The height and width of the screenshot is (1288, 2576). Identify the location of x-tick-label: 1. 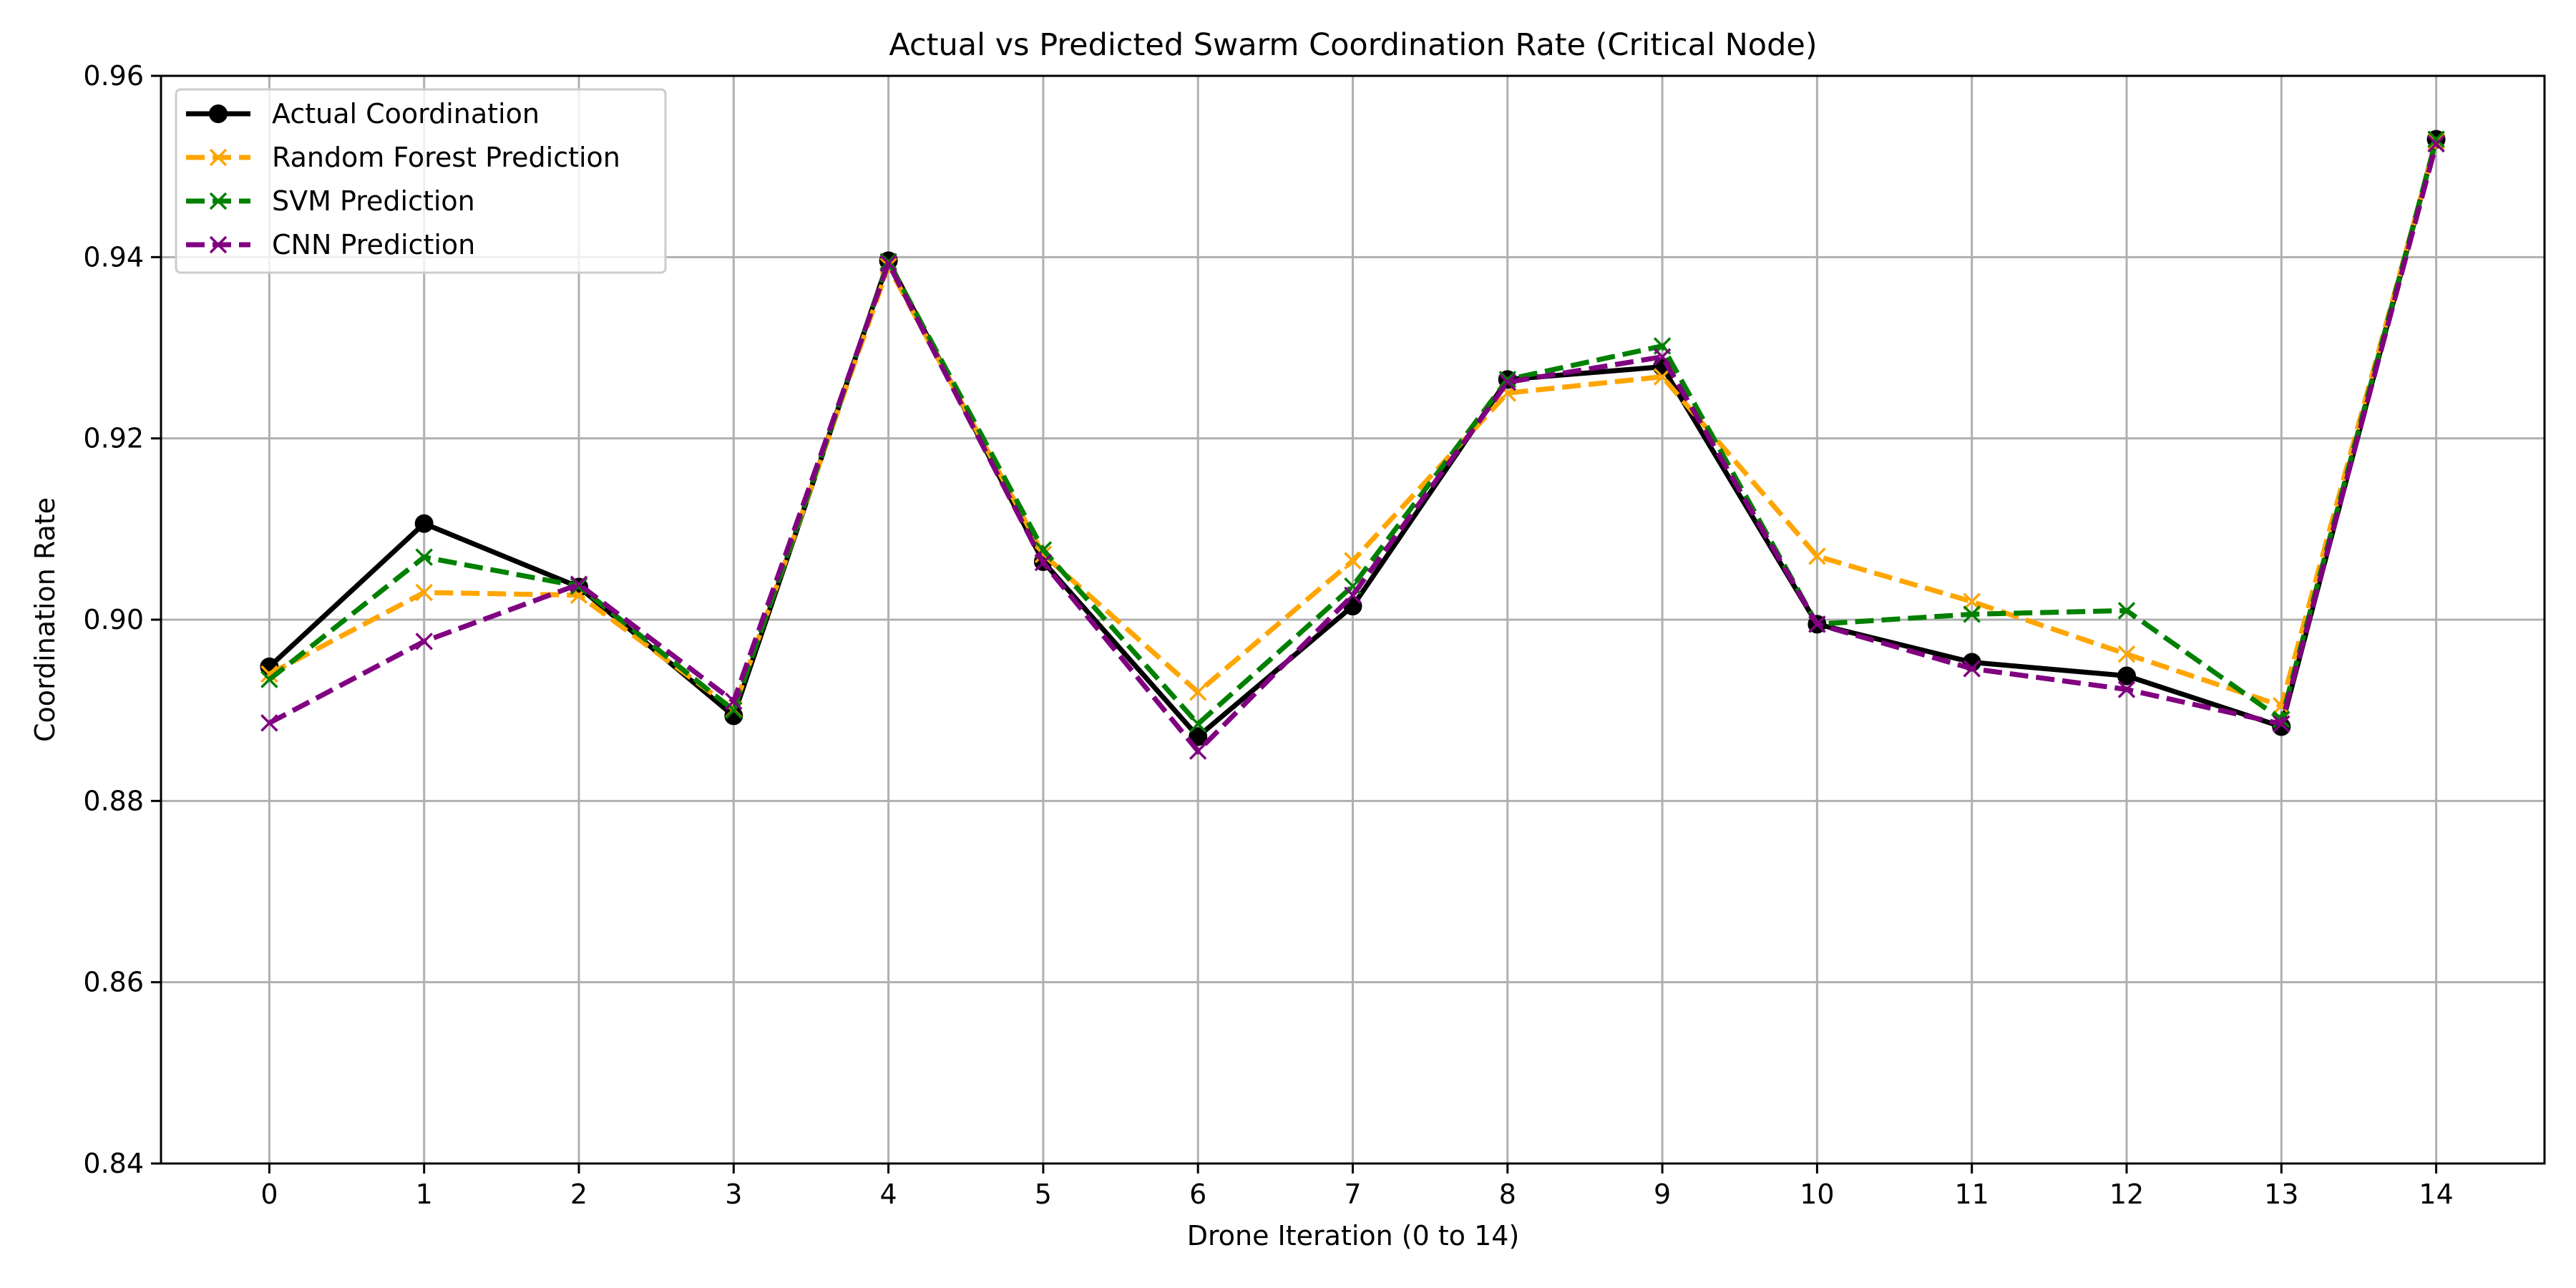
(425, 1194).